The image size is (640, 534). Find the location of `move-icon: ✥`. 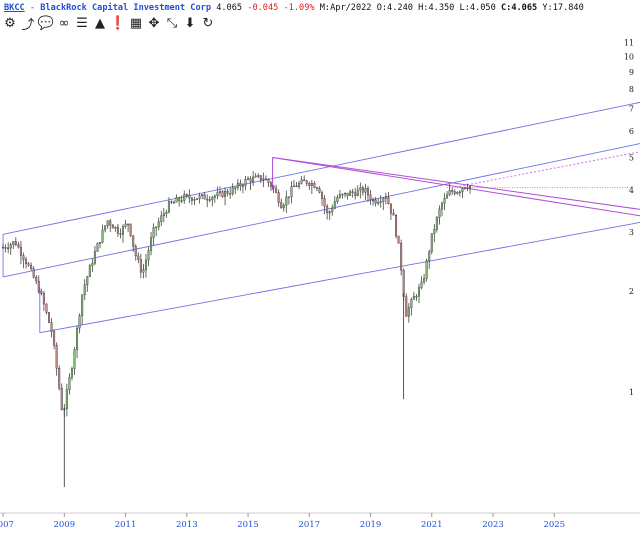

move-icon: ✥ is located at coordinates (154, 23).